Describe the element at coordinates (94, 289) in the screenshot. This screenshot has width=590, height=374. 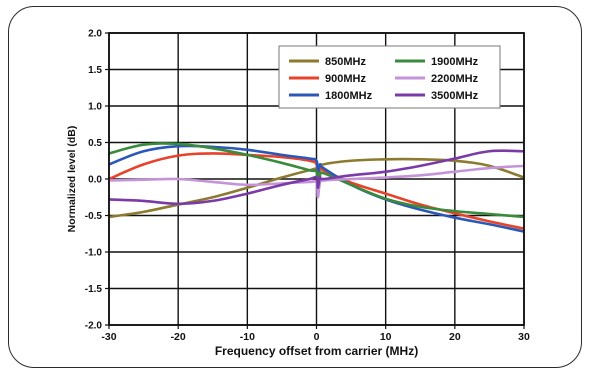
I see `y-tick-label: -1.5` at that location.